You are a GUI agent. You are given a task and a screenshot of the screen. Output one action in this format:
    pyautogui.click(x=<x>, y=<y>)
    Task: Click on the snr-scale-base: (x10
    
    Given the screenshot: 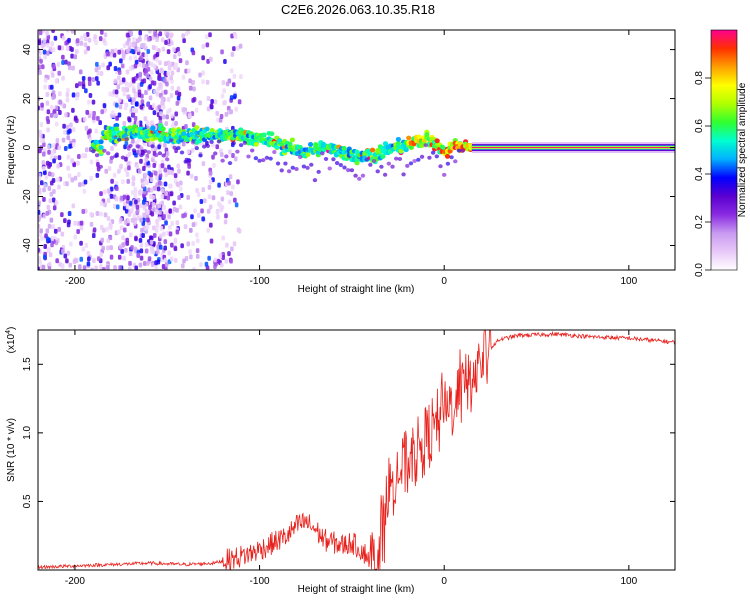 What is the action you would take?
    pyautogui.click(x=11, y=343)
    